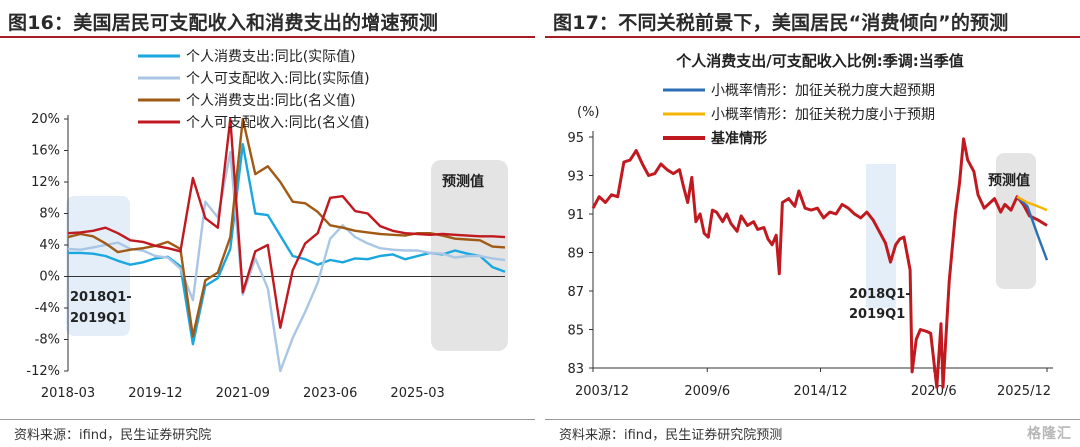  Describe the element at coordinates (575, 254) in the screenshot. I see `right-y-tick-label: 89` at that location.